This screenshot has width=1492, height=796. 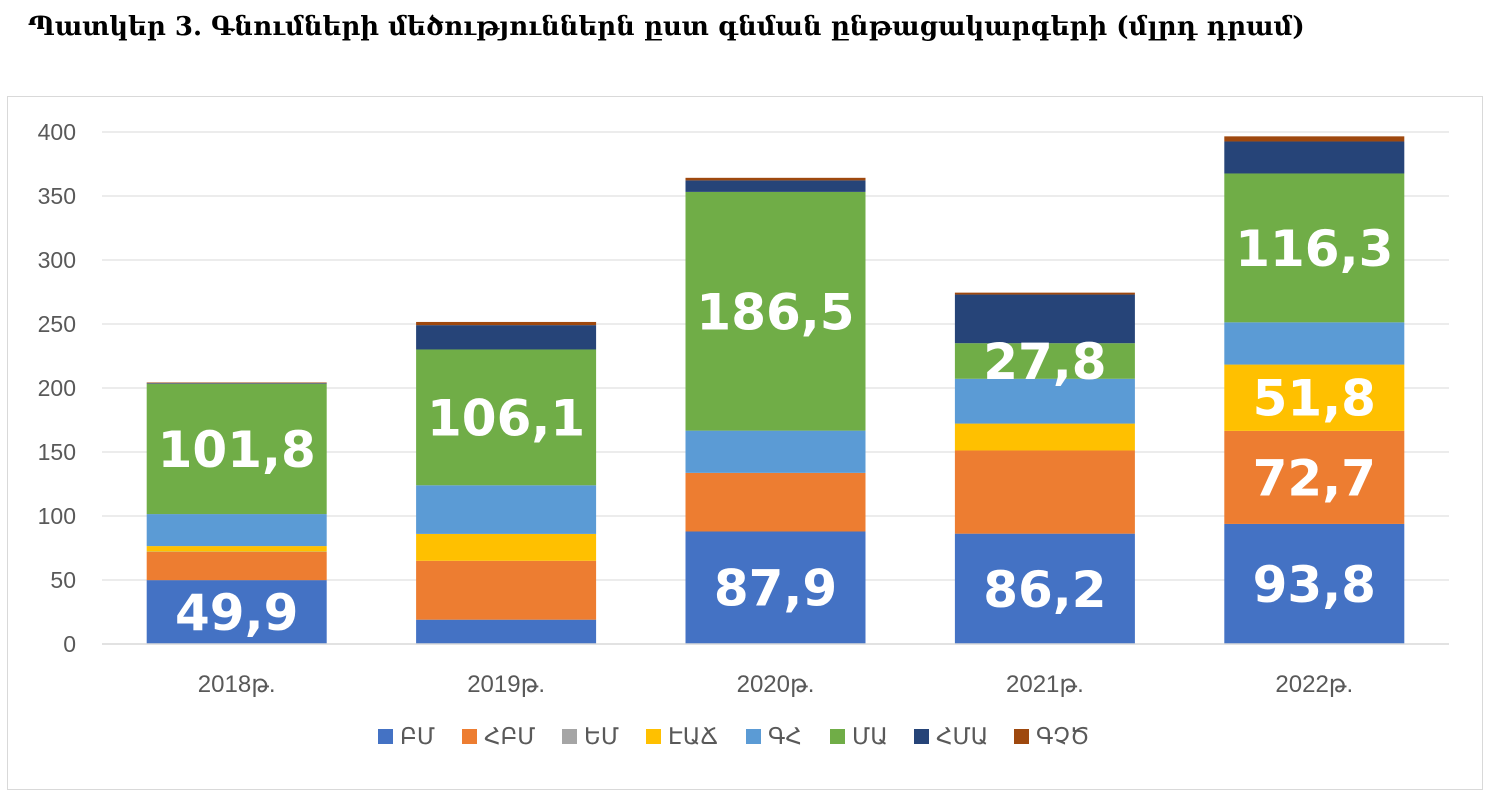 What do you see at coordinates (1314, 684) in the screenshot?
I see `x-category-label: 2022թ.` at bounding box center [1314, 684].